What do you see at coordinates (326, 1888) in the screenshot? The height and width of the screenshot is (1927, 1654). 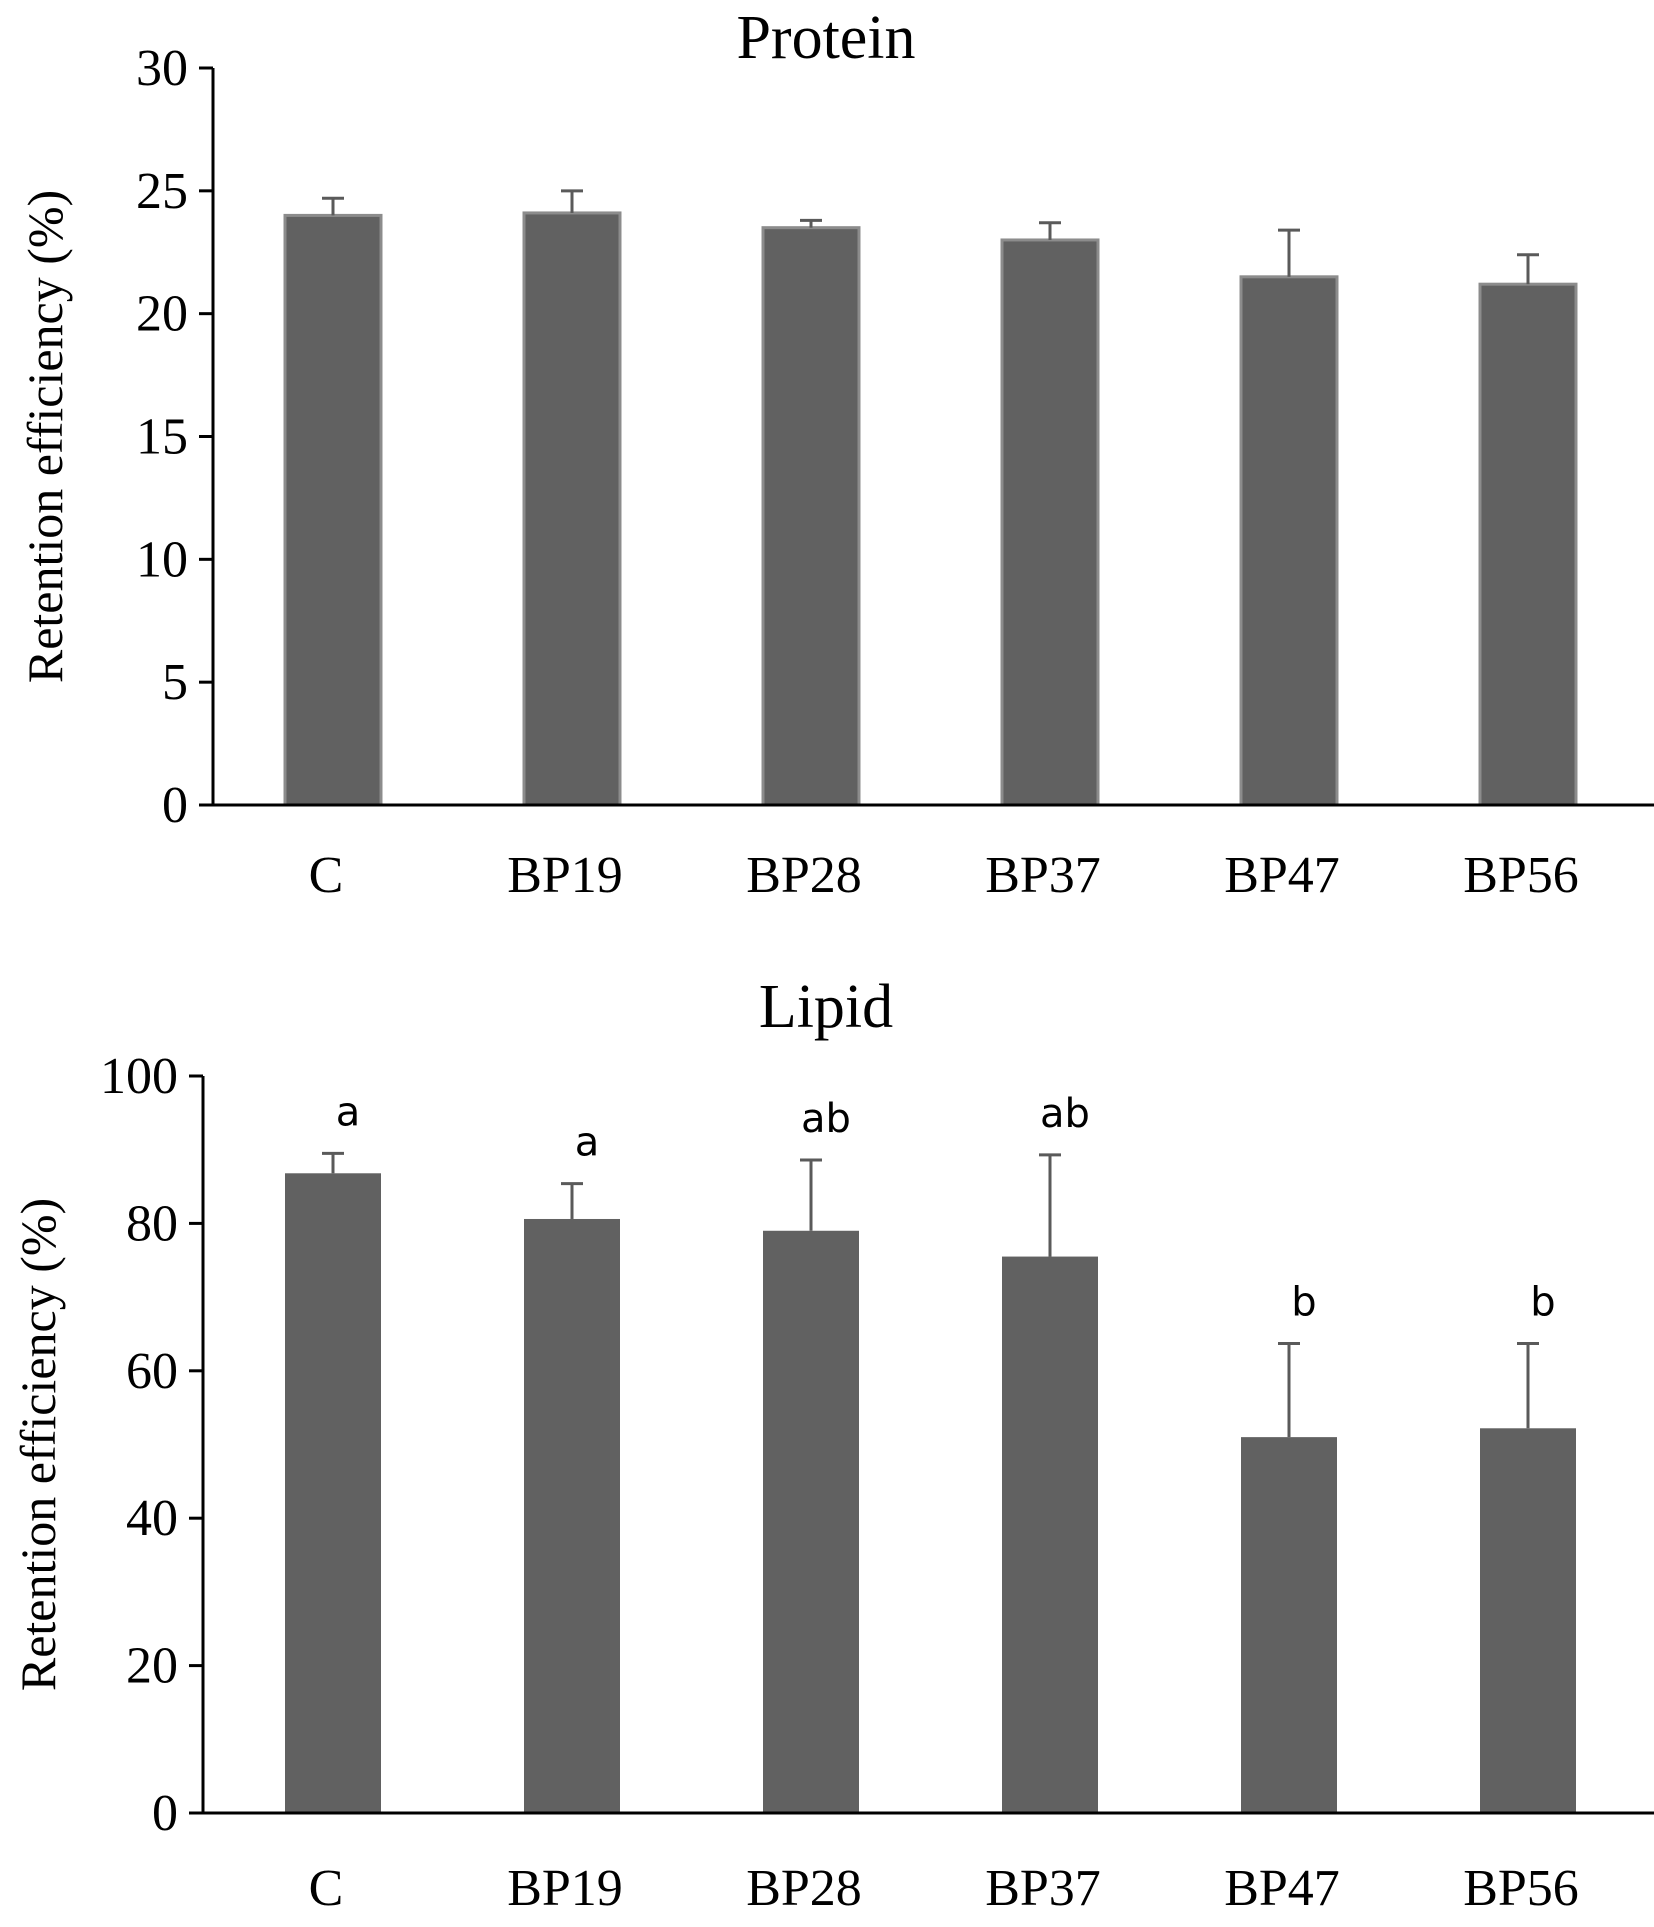 I see `lipid-x-tick-label-c: C` at bounding box center [326, 1888].